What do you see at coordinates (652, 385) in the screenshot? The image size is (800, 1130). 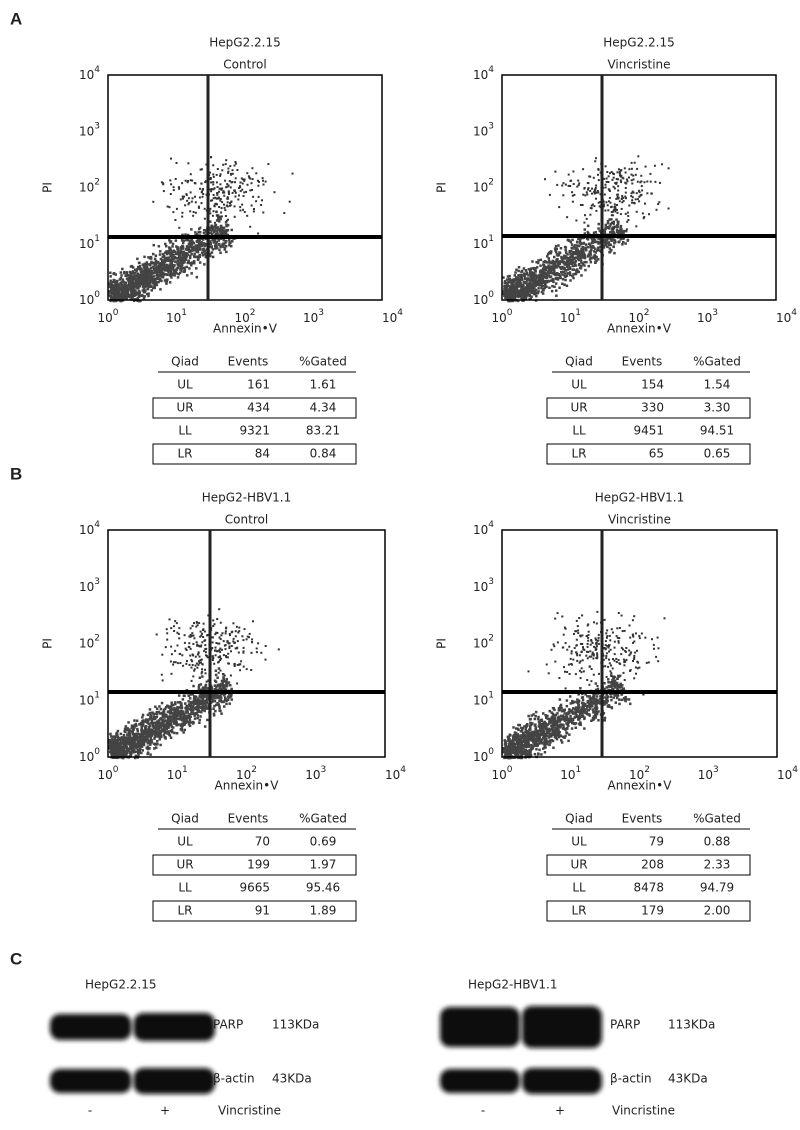 I see `table-cell: 154` at bounding box center [652, 385].